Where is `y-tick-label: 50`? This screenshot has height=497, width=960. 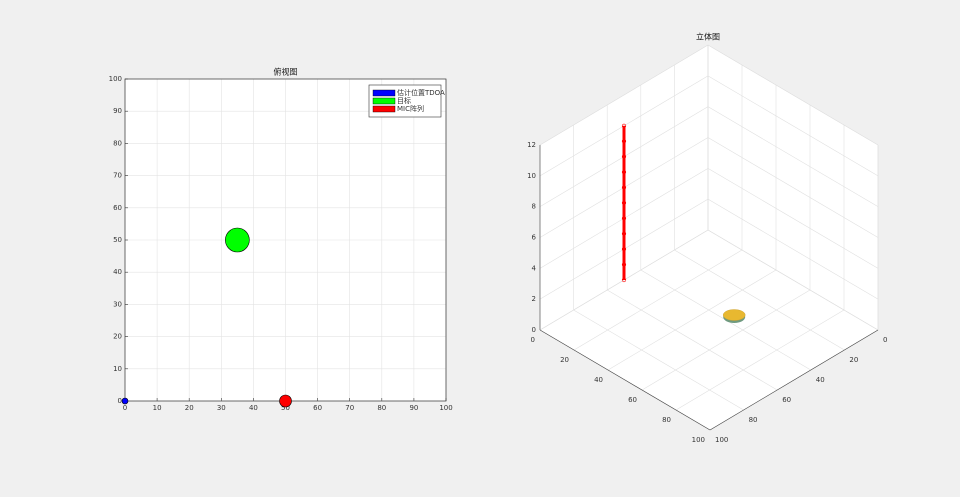
y-tick-label: 50 is located at coordinates (117, 240).